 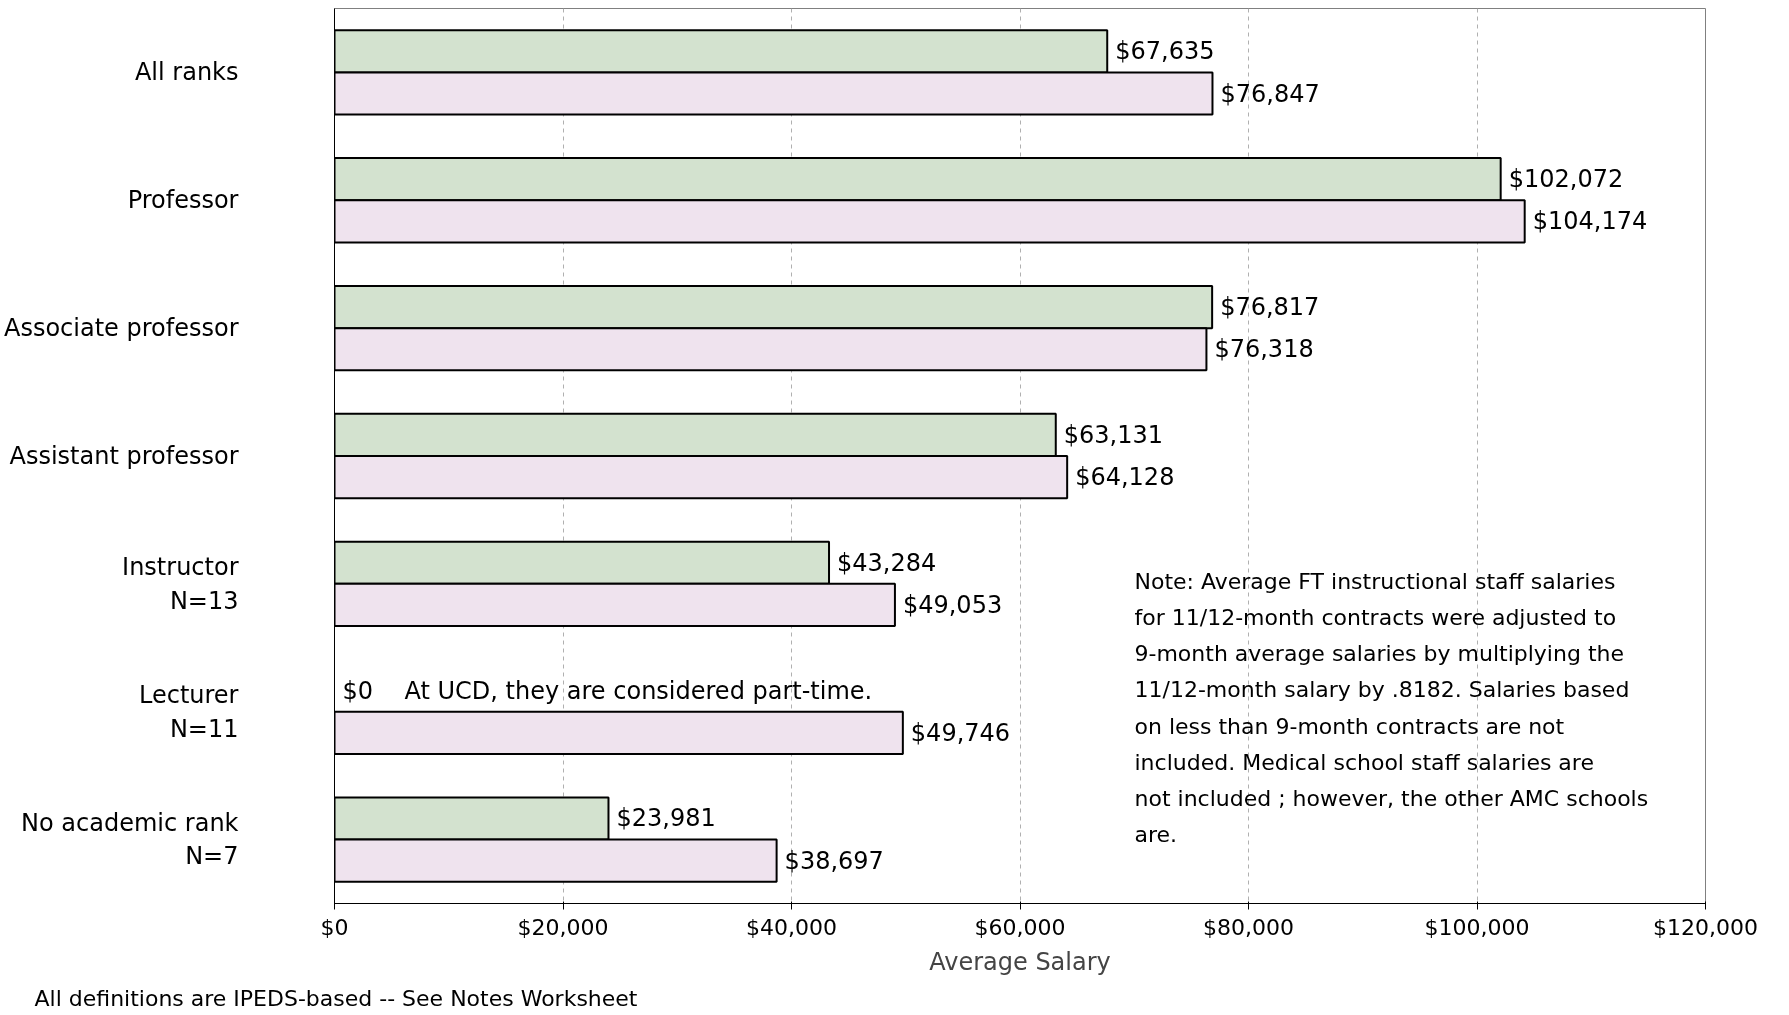 I want to click on x-tick-label: $60,000, so click(x=1020, y=927).